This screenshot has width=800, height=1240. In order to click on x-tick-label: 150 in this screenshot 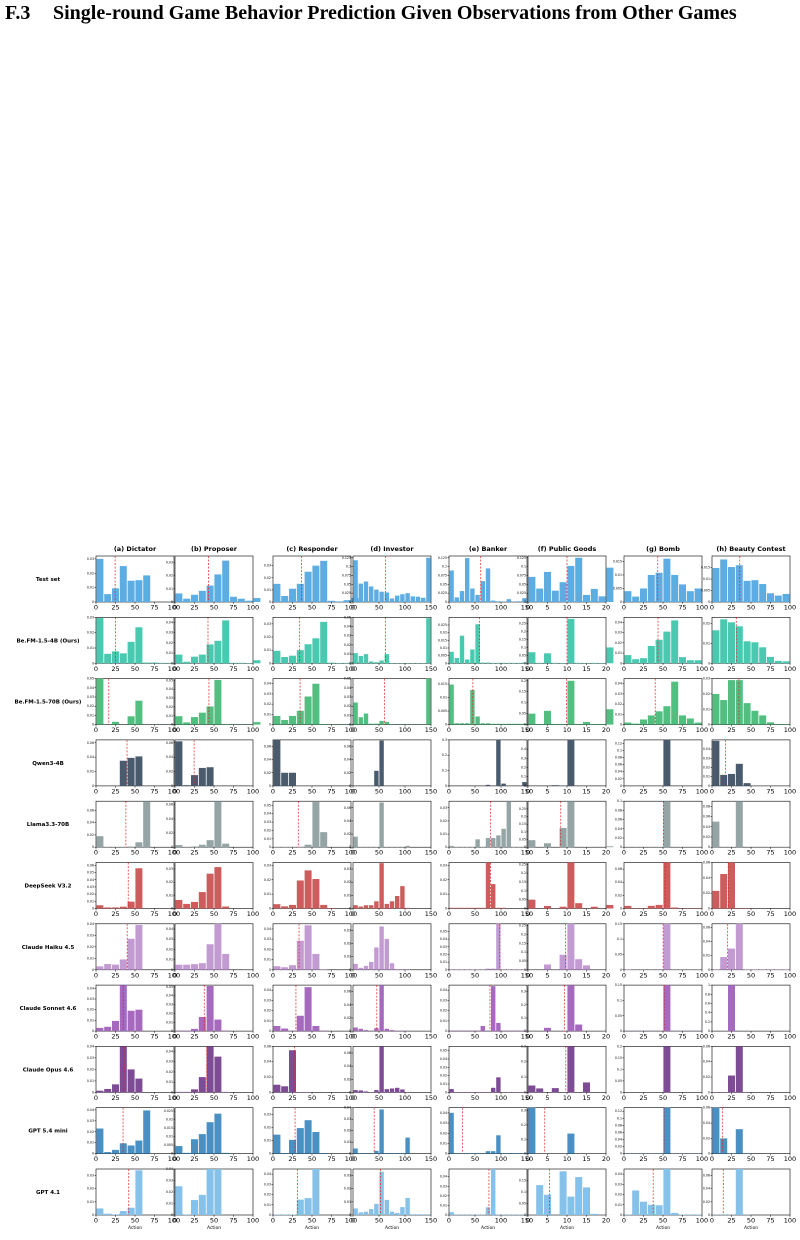, I will do `click(527, 791)`.